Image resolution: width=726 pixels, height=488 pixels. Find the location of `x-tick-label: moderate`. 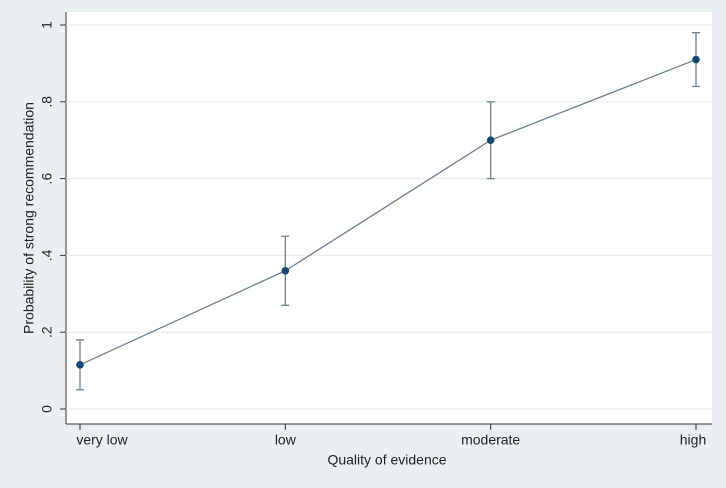

x-tick-label: moderate is located at coordinates (490, 440).